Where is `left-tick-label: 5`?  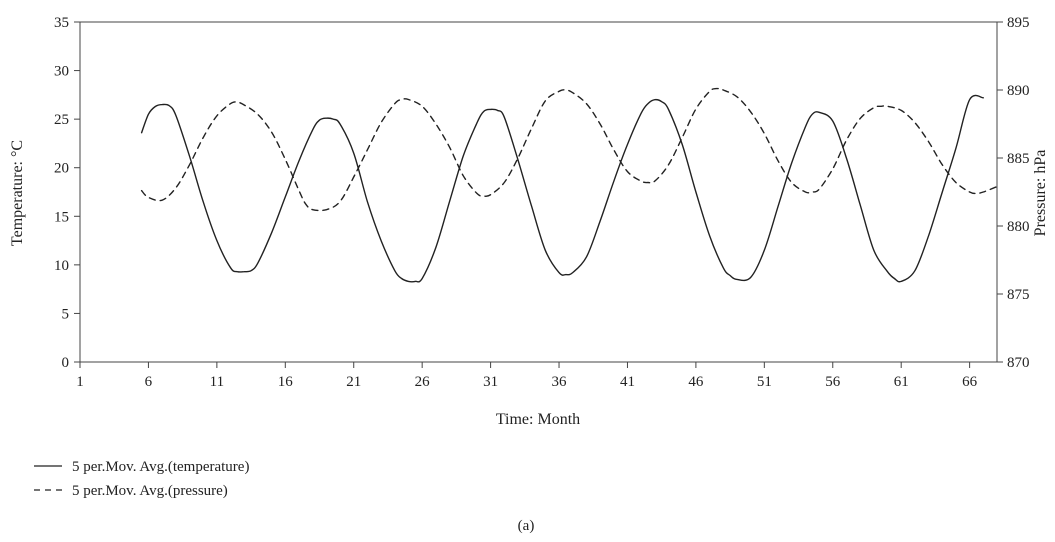 left-tick-label: 5 is located at coordinates (66, 314).